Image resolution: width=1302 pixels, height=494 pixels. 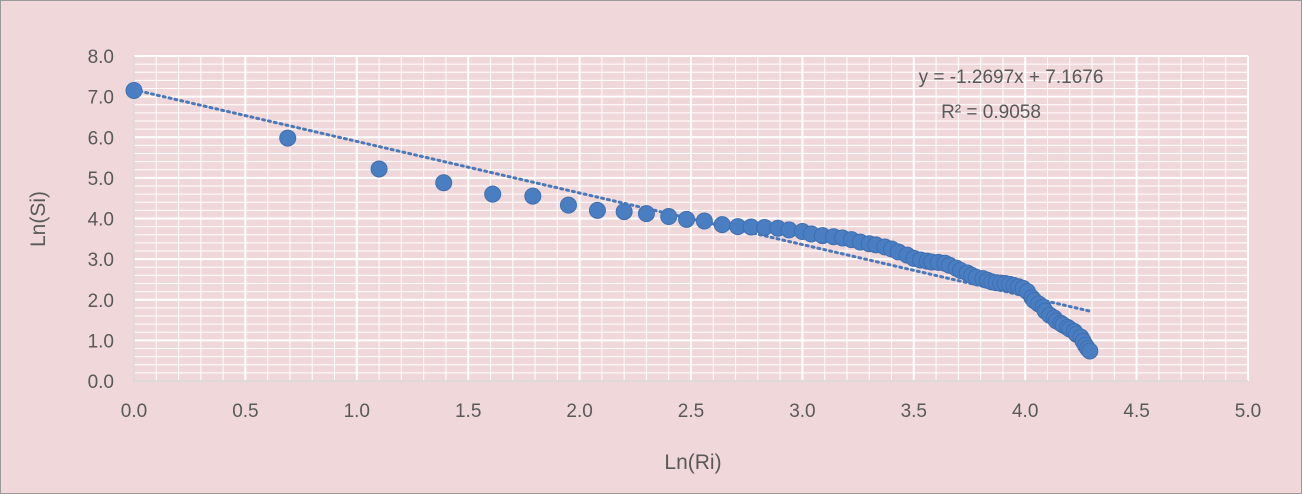 What do you see at coordinates (101, 341) in the screenshot?
I see `y-tick-label: 1.0` at bounding box center [101, 341].